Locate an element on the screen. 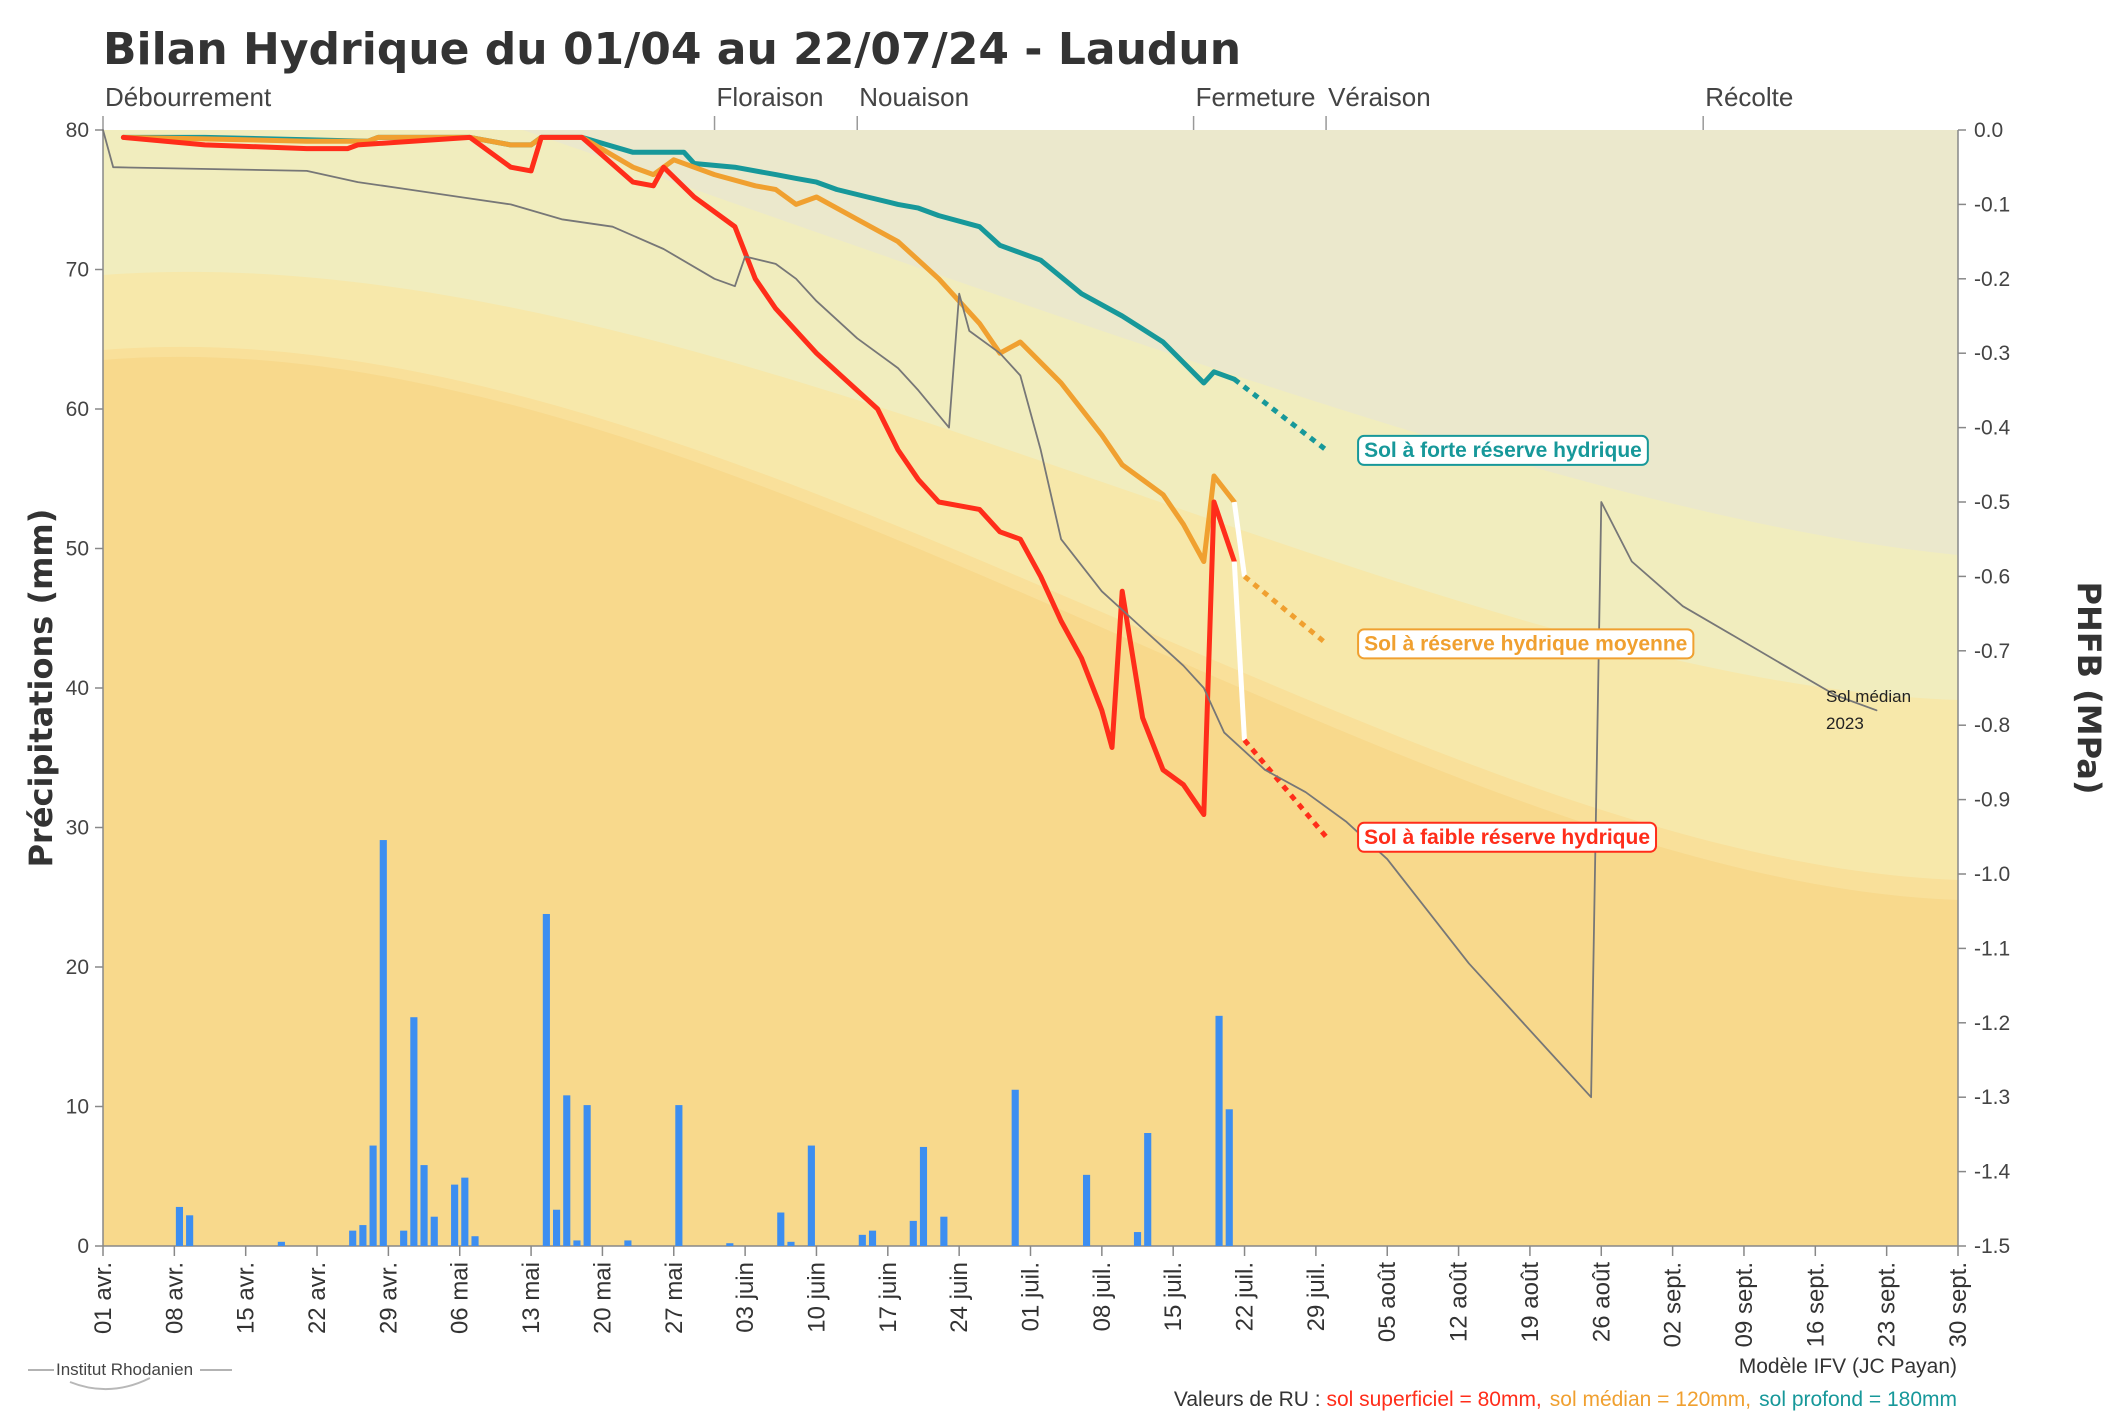 This screenshot has width=2125, height=1417. left-tick-label: 10 is located at coordinates (77, 1107).